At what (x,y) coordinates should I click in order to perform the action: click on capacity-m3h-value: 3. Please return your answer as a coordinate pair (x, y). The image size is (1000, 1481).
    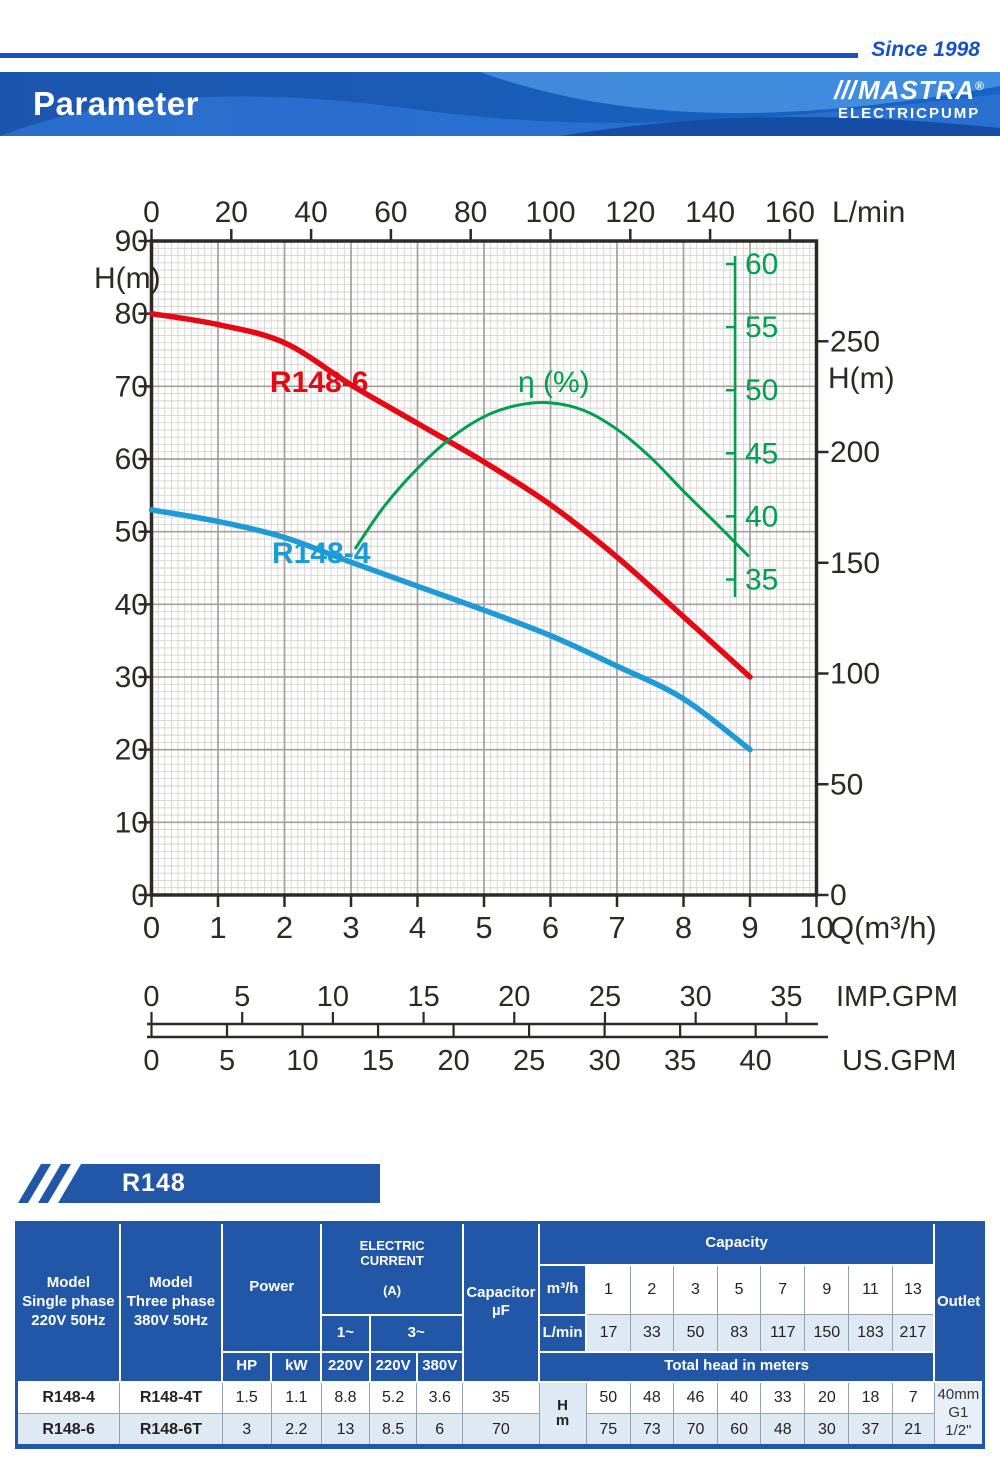
    Looking at the image, I should click on (695, 1290).